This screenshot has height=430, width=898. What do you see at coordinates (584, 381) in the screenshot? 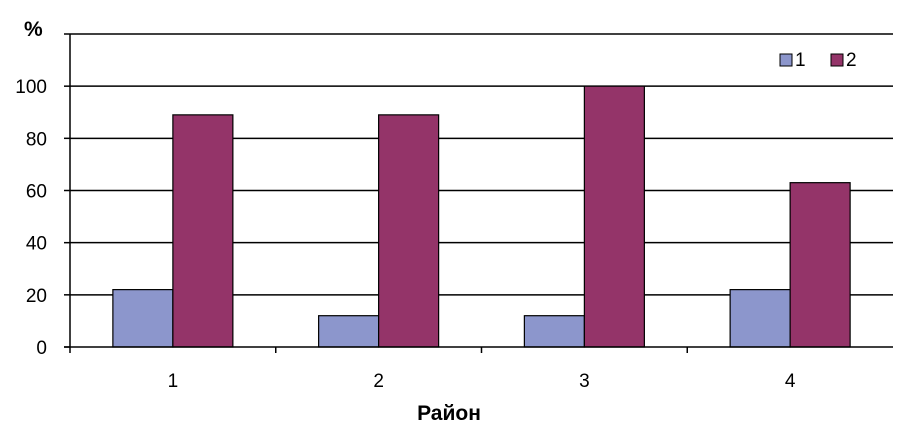
I see `x-tick-label-3: 3` at bounding box center [584, 381].